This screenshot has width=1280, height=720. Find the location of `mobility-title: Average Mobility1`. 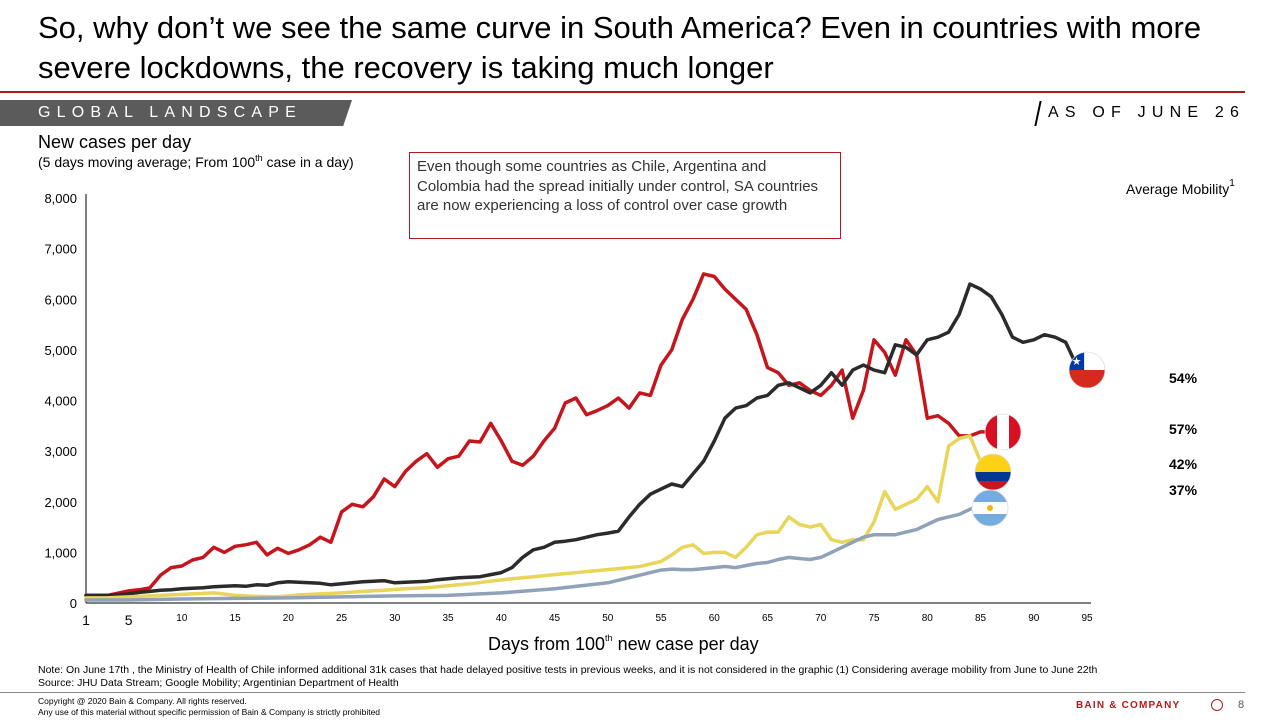

mobility-title: Average Mobility1 is located at coordinates (1180, 187).